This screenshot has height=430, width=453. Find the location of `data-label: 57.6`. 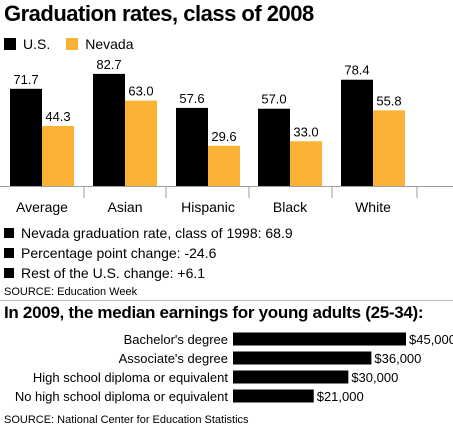

data-label: 57.6 is located at coordinates (191, 98).